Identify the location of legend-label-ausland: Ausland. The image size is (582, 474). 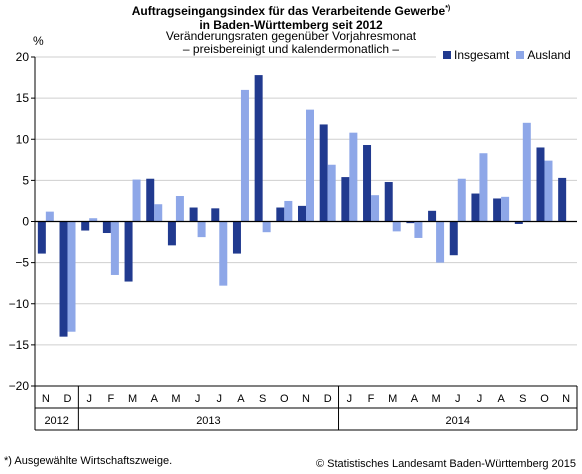
(549, 55).